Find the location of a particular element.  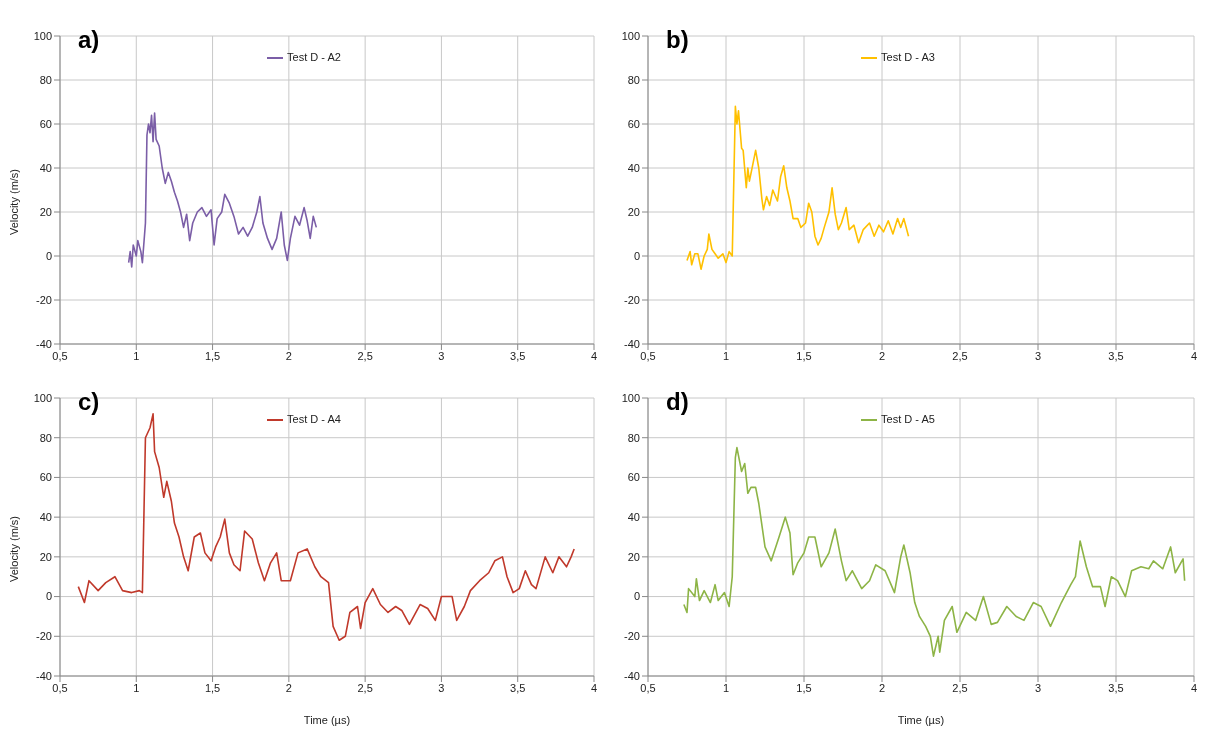

chart-title: c) is located at coordinates (89, 402).